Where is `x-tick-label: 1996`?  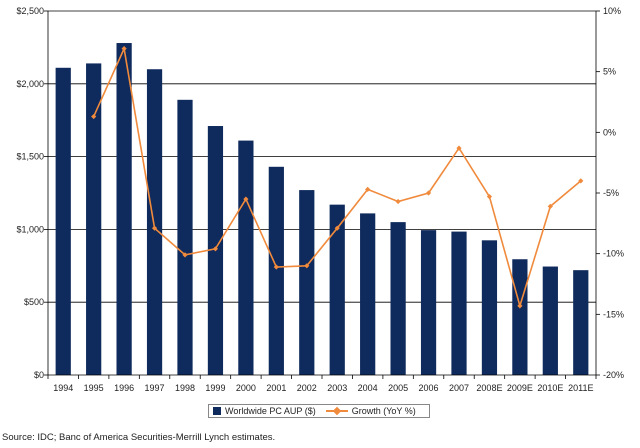
x-tick-label: 1996 is located at coordinates (124, 388).